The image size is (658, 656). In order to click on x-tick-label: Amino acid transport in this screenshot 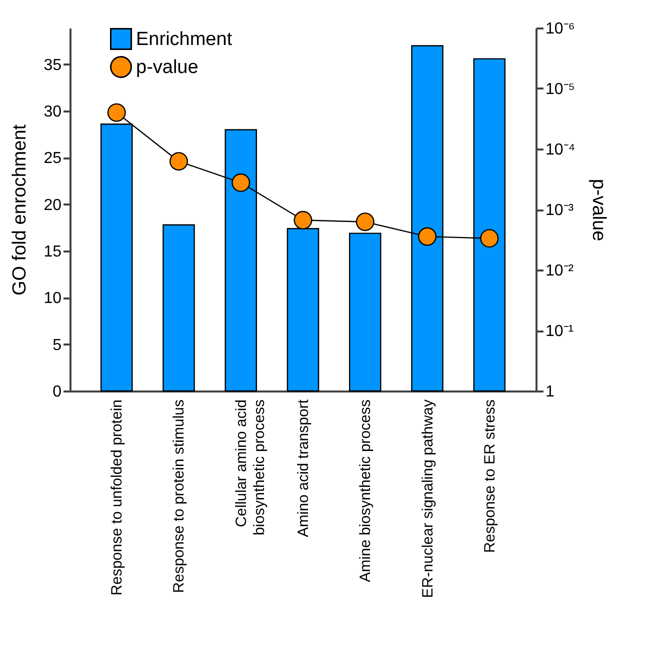, I will do `click(303, 468)`.